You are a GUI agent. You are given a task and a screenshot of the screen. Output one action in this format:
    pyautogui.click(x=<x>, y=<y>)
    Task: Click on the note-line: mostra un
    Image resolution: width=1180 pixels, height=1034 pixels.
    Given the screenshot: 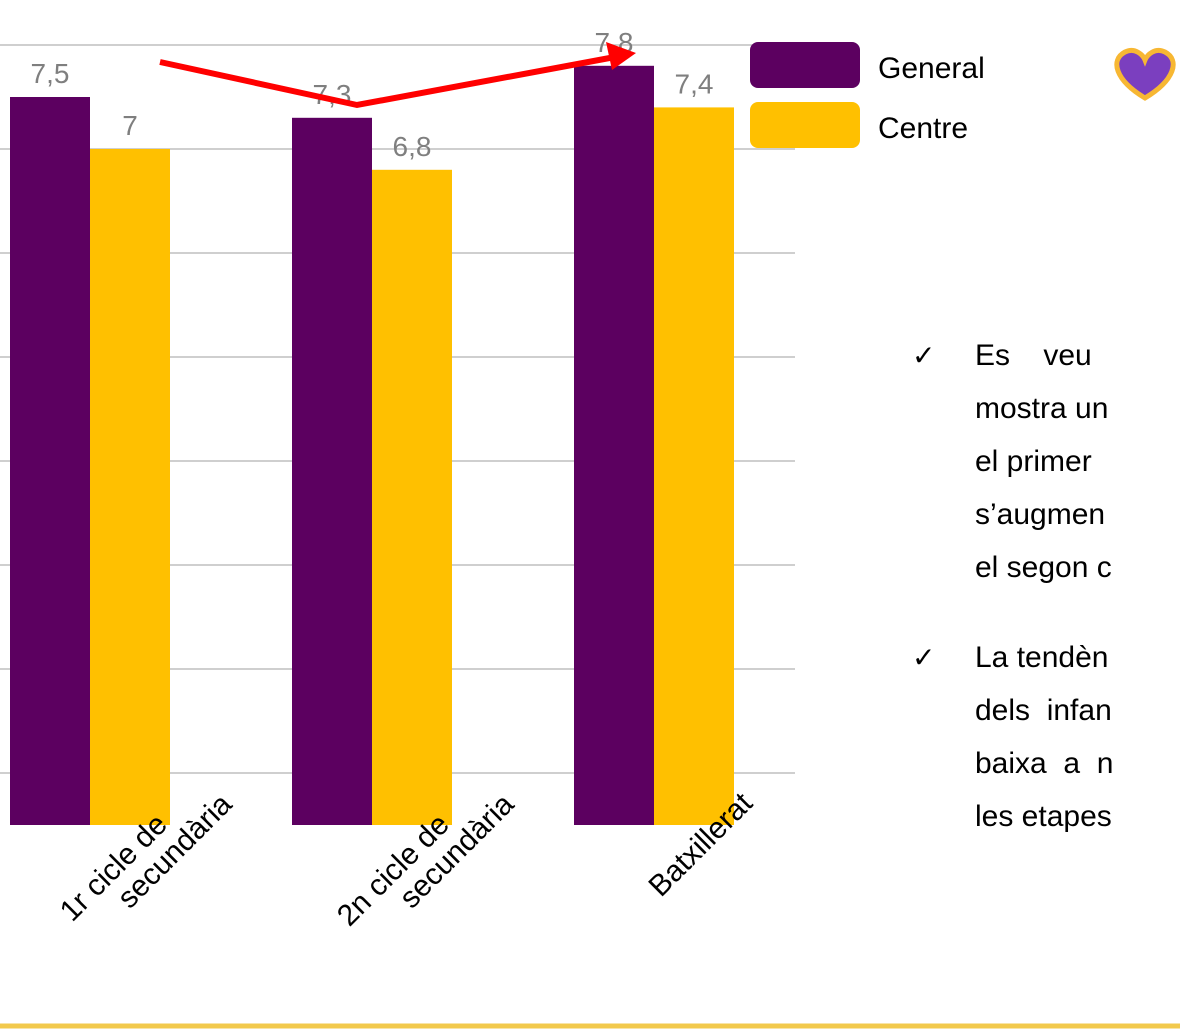 What is the action you would take?
    pyautogui.click(x=1041, y=408)
    